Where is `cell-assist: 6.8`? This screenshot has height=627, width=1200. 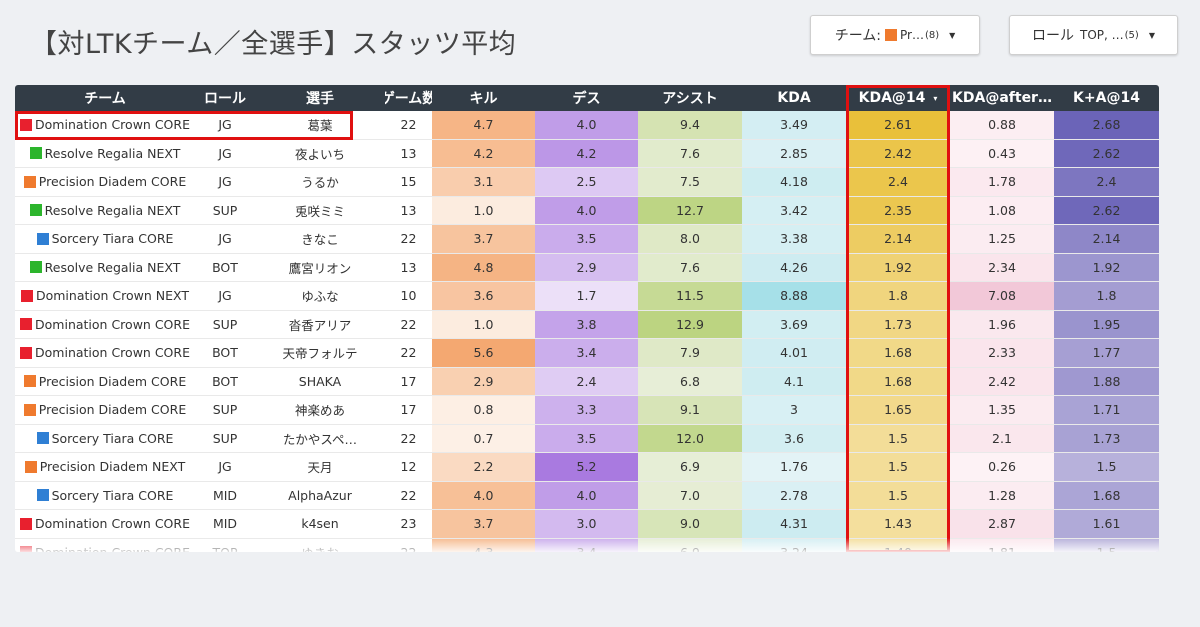
cell-assist: 6.8 is located at coordinates (690, 381).